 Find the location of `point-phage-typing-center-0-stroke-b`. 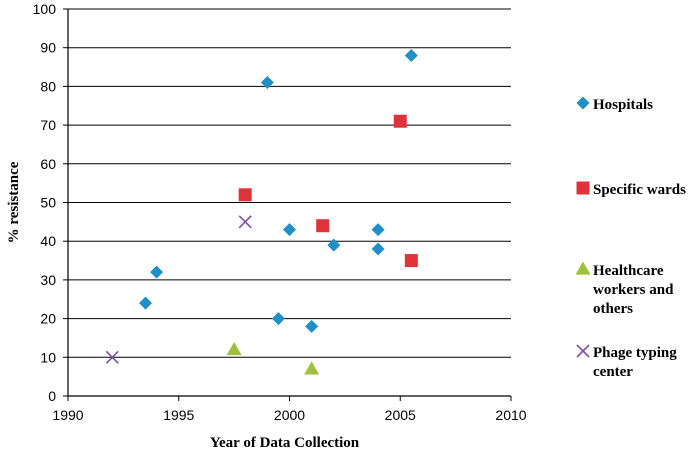

point-phage-typing-center-0-stroke-b is located at coordinates (112, 357).